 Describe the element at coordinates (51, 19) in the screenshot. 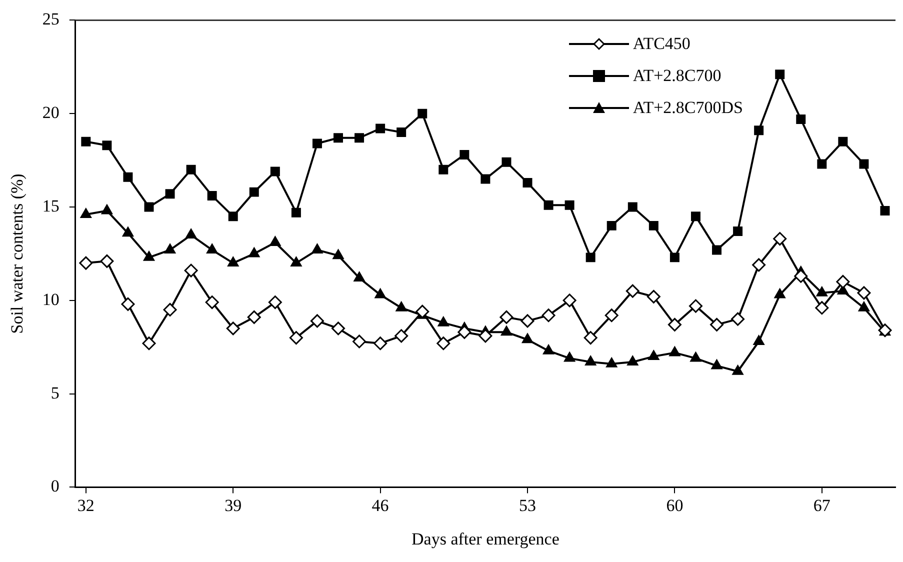

I see `y-tick-label: 25` at that location.